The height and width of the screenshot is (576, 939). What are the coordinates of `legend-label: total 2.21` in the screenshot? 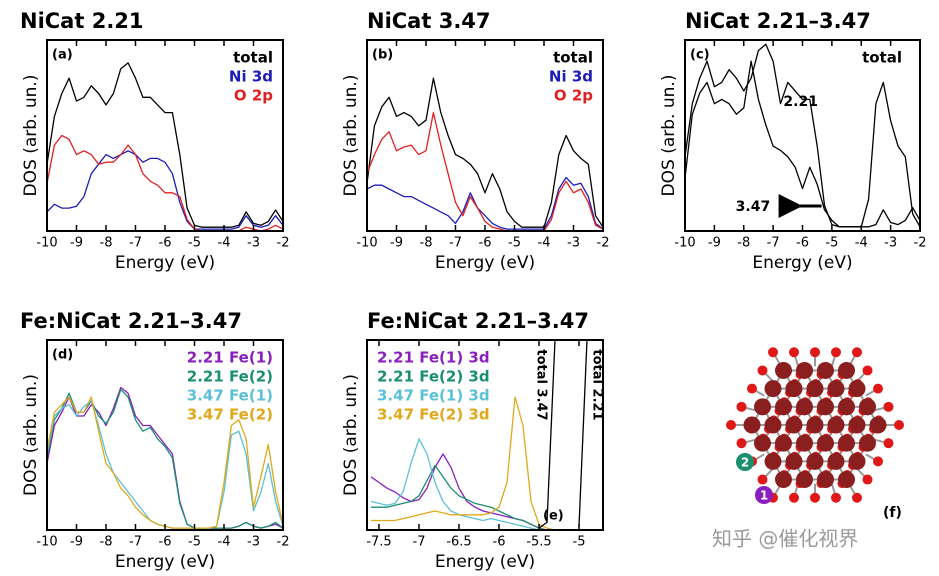 It's located at (597, 384).